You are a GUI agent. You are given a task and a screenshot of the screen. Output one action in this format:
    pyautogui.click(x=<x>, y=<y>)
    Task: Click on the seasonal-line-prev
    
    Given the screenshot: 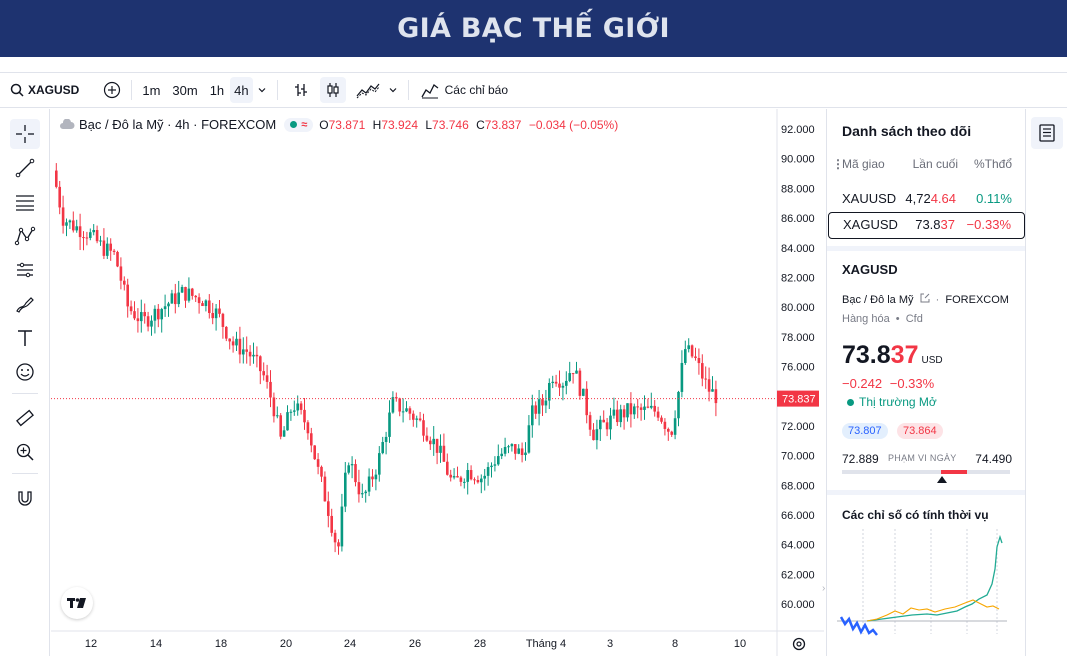 What is the action you would take?
    pyautogui.click(x=933, y=610)
    